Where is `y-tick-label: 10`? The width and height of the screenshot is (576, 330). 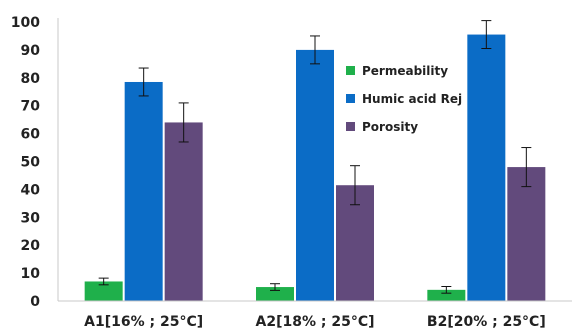
y-tick-label: 10 is located at coordinates (31, 274).